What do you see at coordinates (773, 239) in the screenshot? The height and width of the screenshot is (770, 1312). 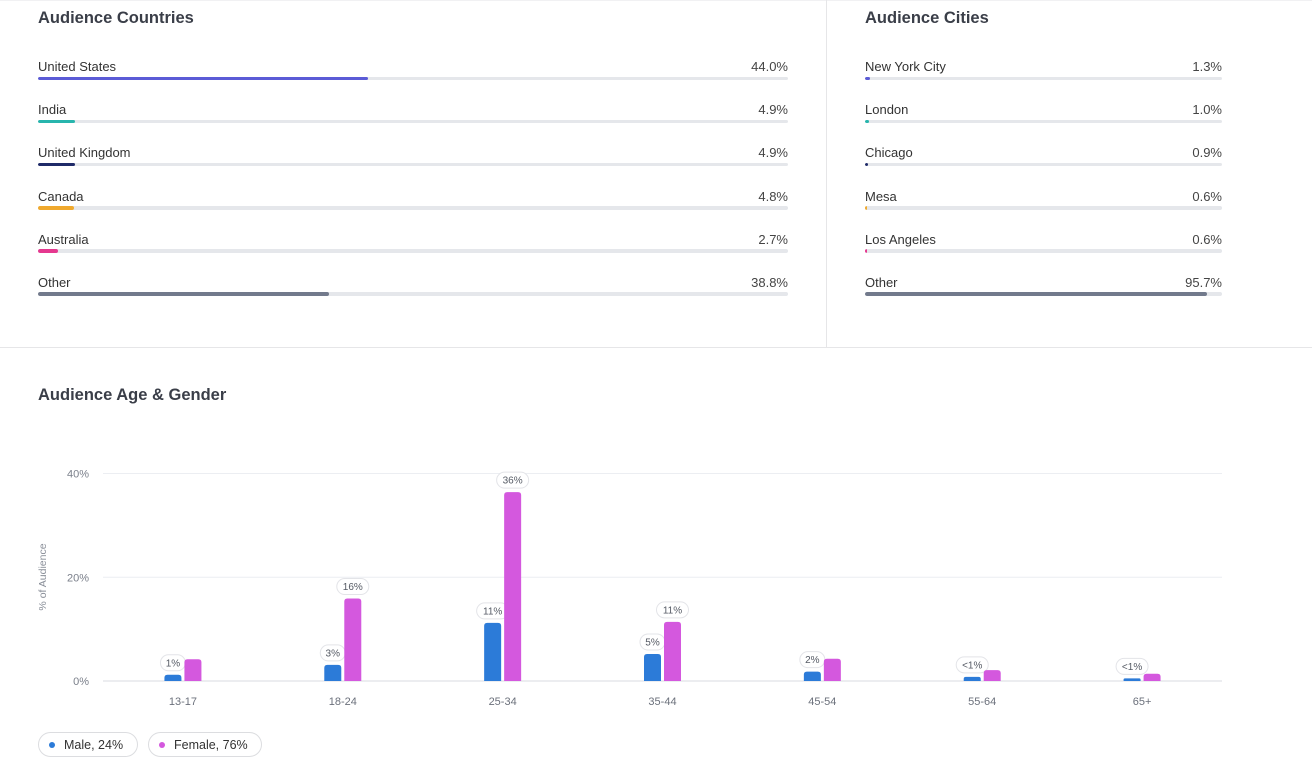 I see `country-percent: 2.7%` at bounding box center [773, 239].